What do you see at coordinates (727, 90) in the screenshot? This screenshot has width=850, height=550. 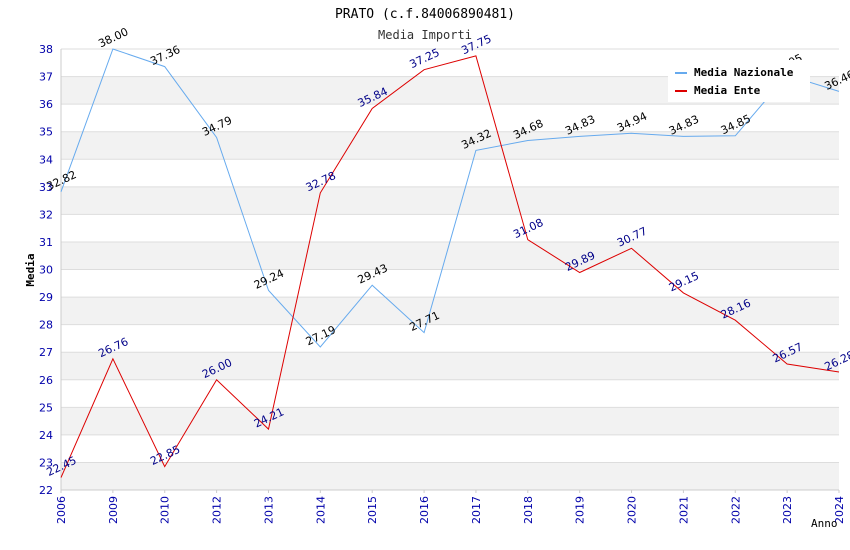 I see `legend-label-media-ente: Media Ente` at bounding box center [727, 90].